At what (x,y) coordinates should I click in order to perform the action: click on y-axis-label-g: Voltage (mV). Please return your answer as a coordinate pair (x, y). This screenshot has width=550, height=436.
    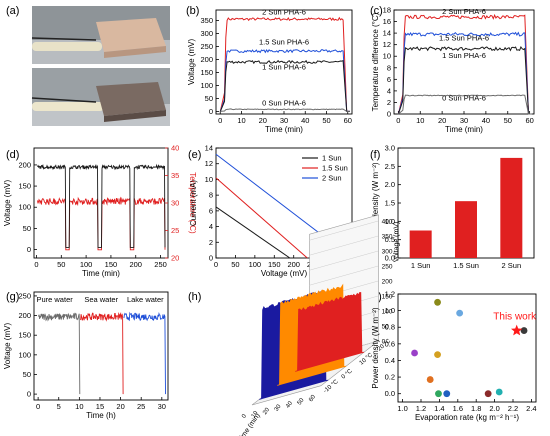
    Looking at the image, I should click on (7, 346).